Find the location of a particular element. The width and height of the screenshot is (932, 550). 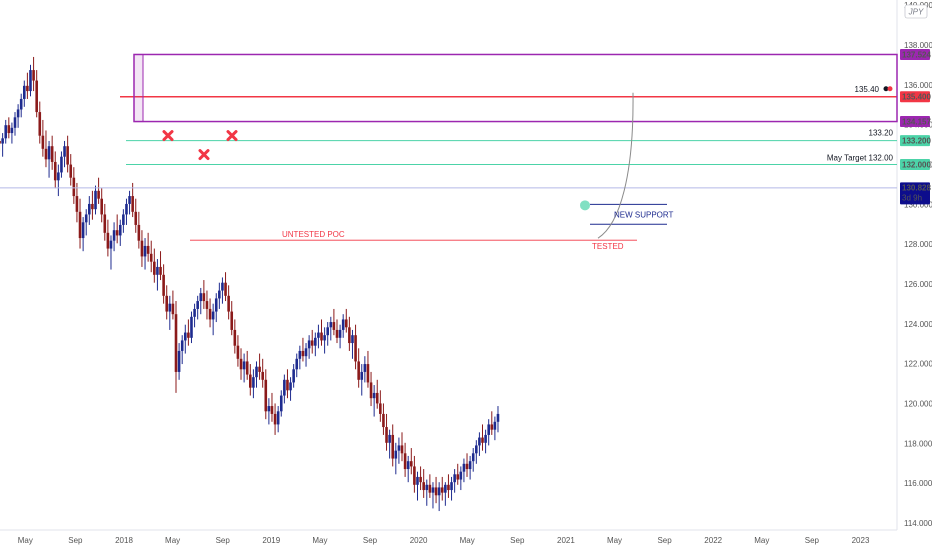

price-level-label-text: 133.200 is located at coordinates (916, 140).